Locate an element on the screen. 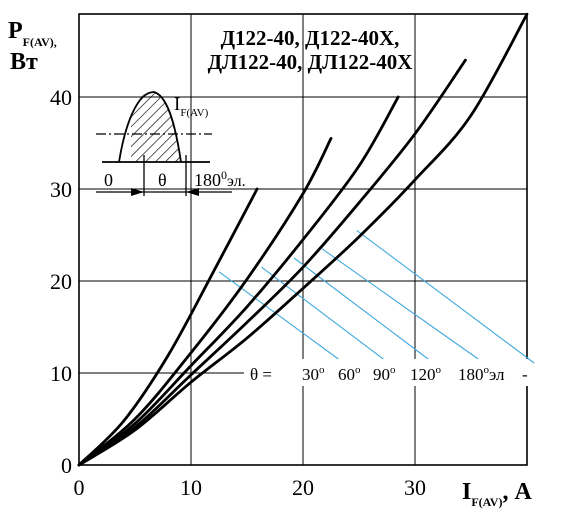  x-axis-symbol: I is located at coordinates (466, 492).